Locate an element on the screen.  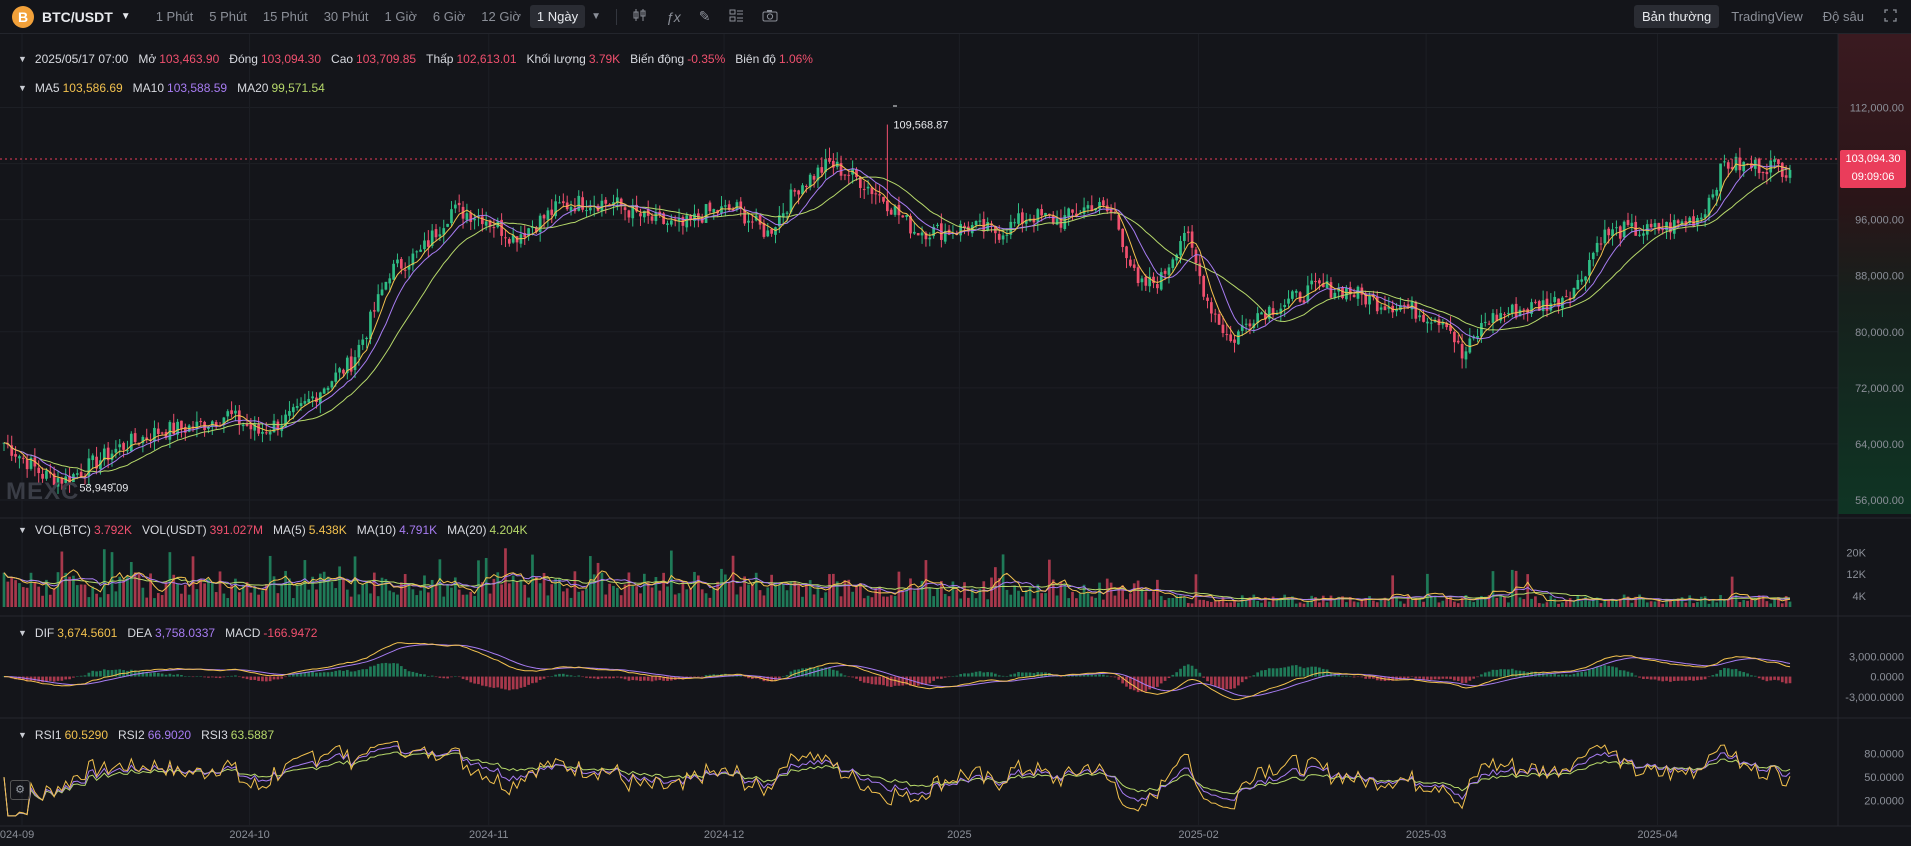
fullscreen-icon is located at coordinates (1890, 17).